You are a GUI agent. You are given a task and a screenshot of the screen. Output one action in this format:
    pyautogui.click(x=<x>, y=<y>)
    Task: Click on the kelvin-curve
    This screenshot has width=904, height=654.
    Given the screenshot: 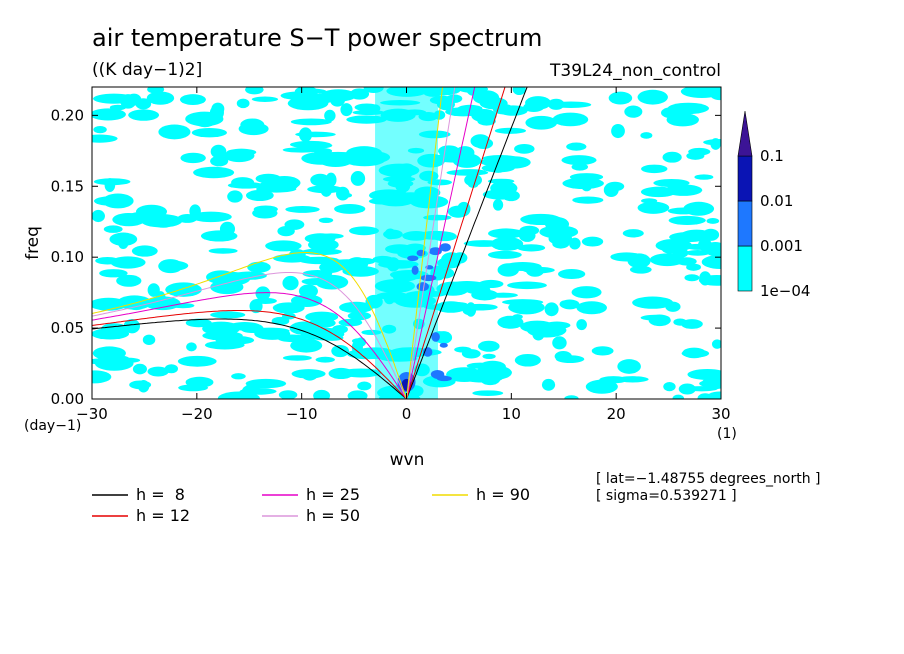 What is the action you would take?
    pyautogui.click(x=467, y=243)
    